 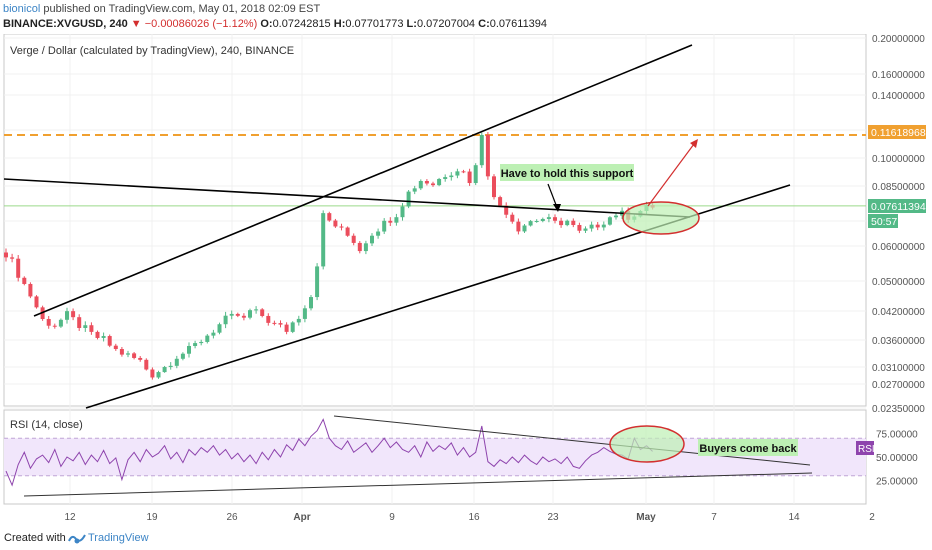 I want to click on time-tick-label: Apr, so click(x=301, y=517).